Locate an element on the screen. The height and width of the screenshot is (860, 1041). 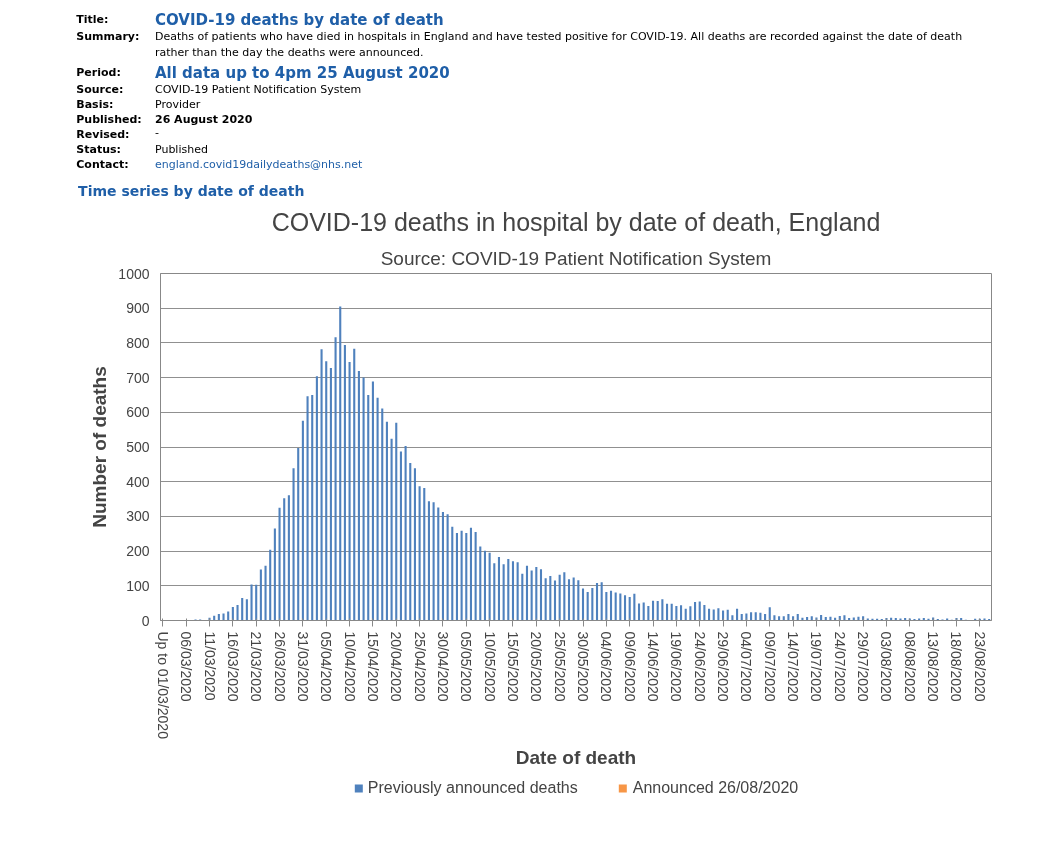
x-tick-label: 11/03/2020 is located at coordinates (209, 666).